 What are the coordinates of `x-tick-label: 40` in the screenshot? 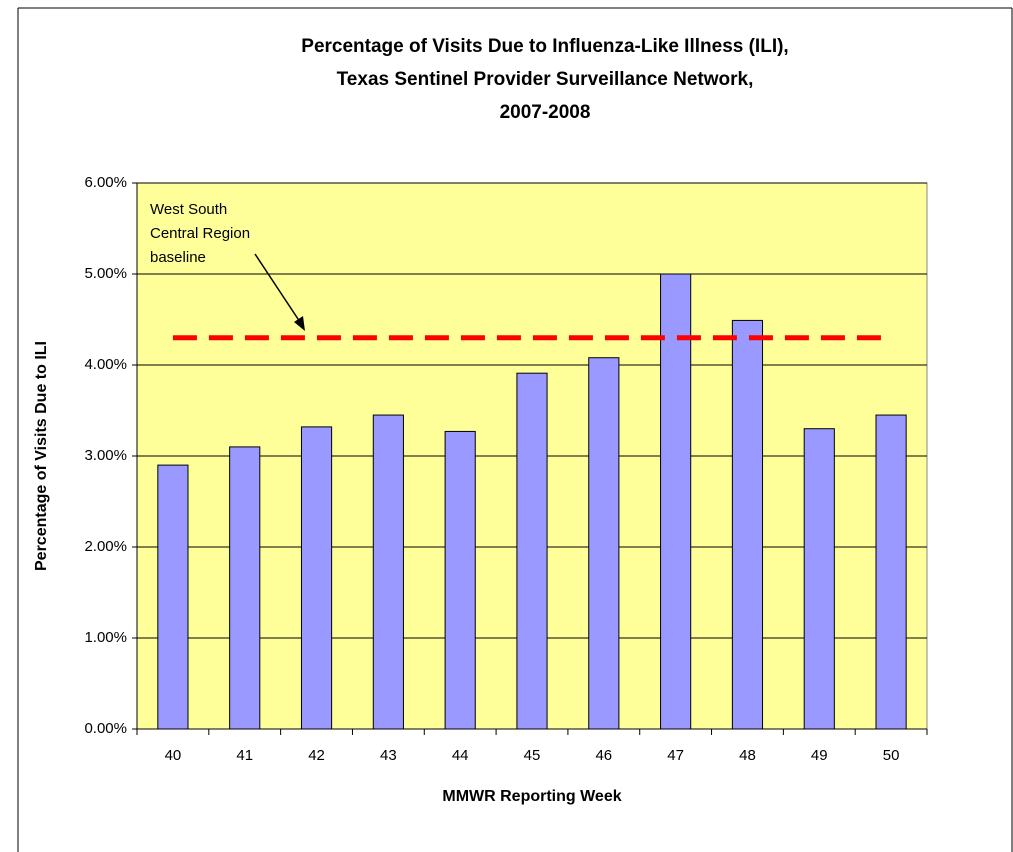 It's located at (173, 755).